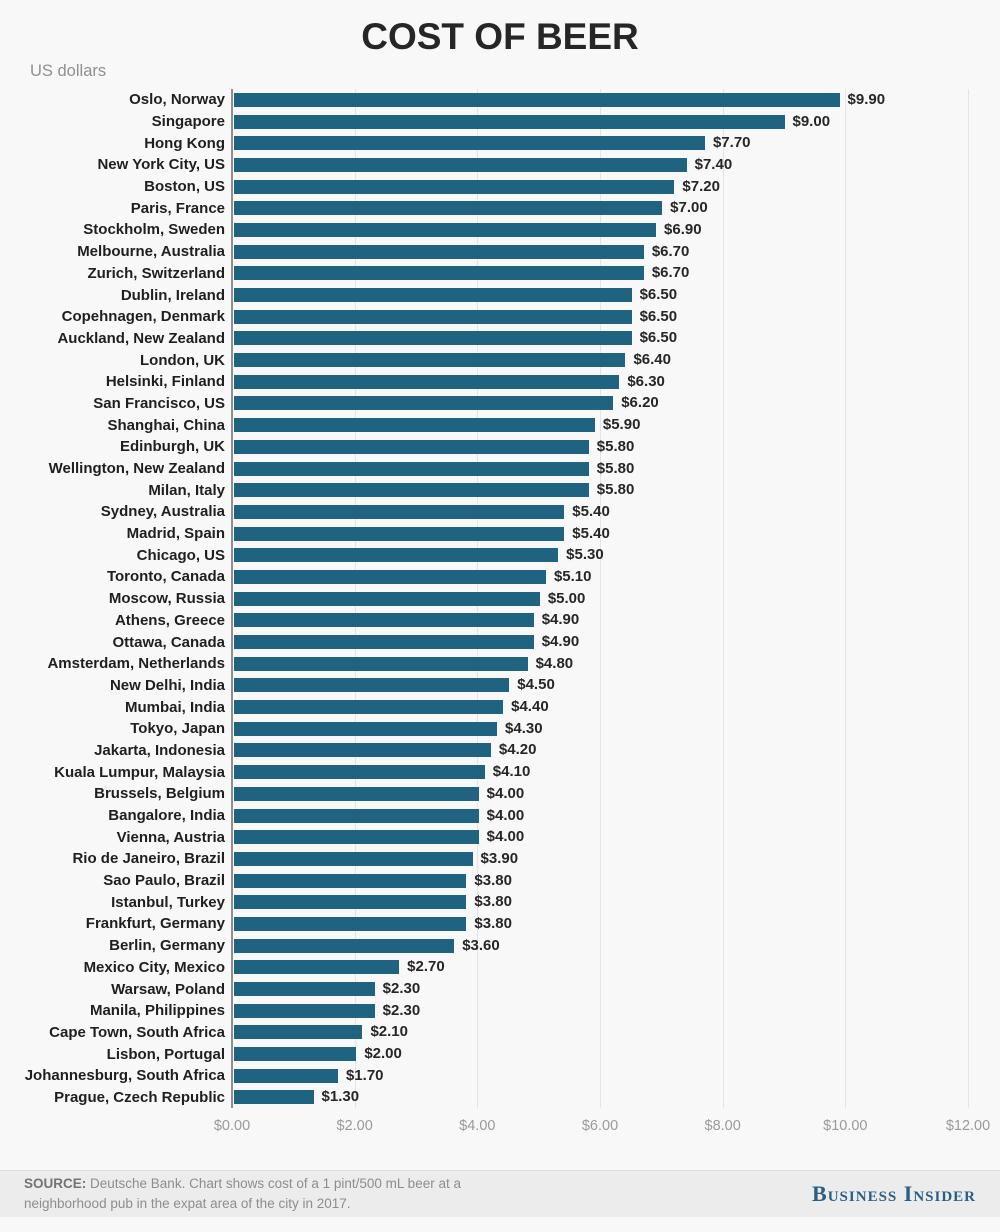 The width and height of the screenshot is (1000, 1232). Describe the element at coordinates (169, 620) in the screenshot. I see `category-label: Athens, Greece` at that location.